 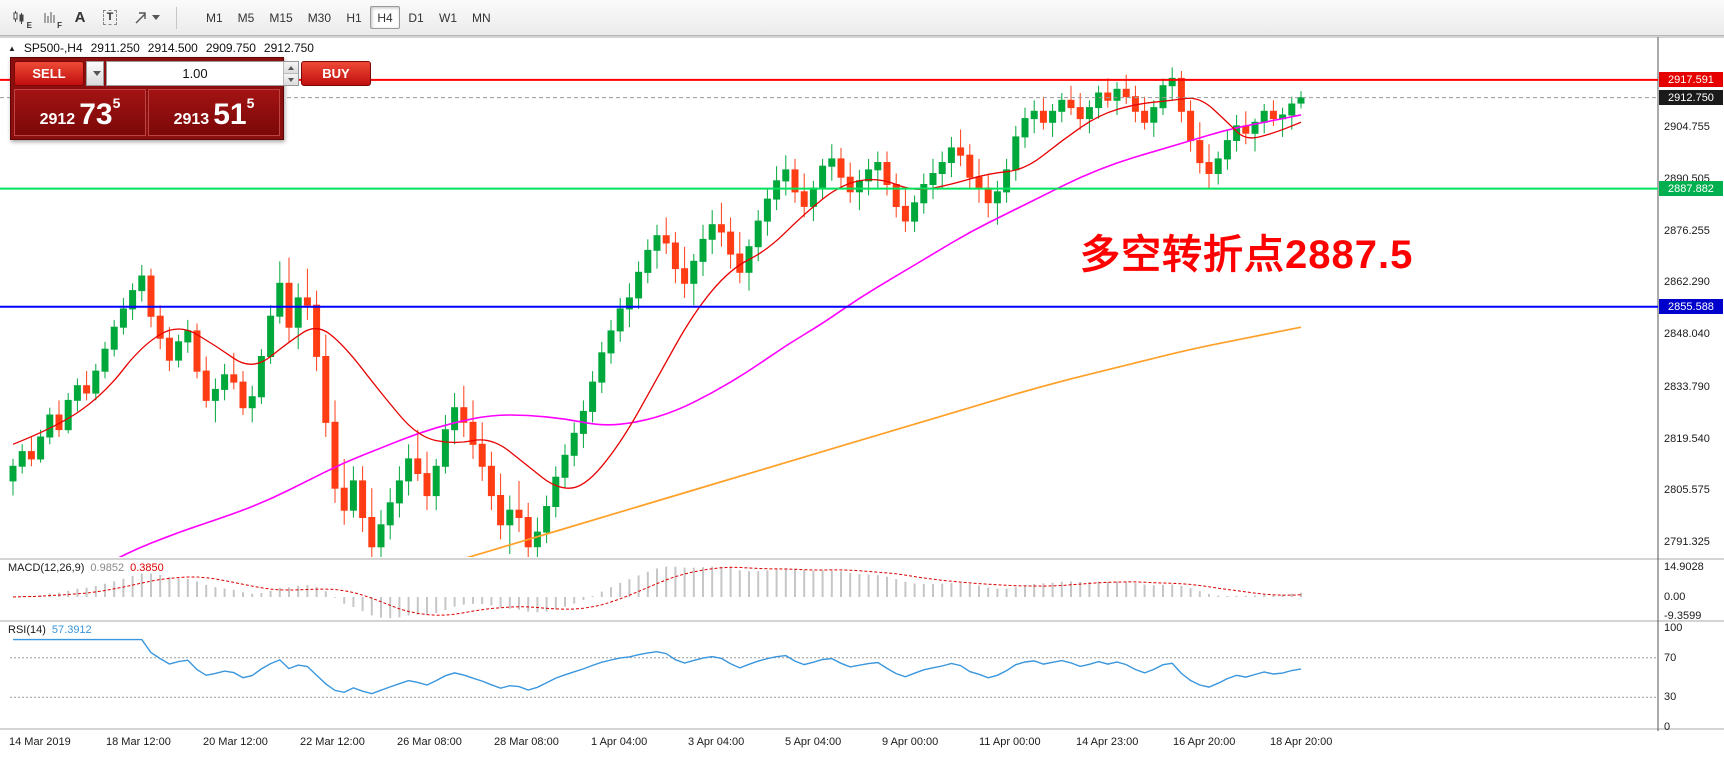 I want to click on macd-scale-label: 0.00, so click(x=1675, y=597).